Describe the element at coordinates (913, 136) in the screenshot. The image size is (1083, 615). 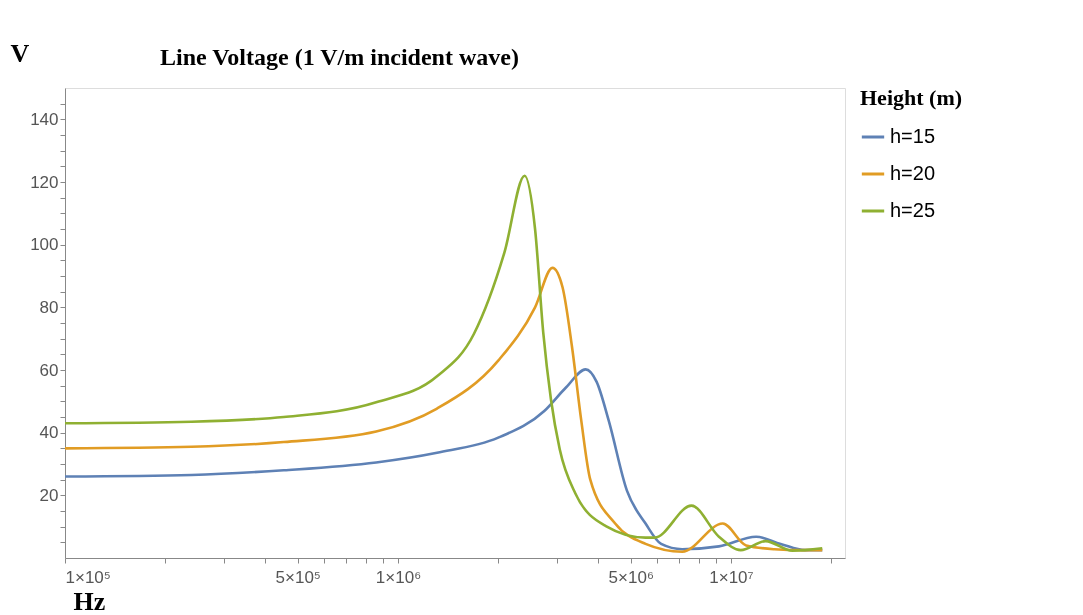
I see `legend-label: h=15` at that location.